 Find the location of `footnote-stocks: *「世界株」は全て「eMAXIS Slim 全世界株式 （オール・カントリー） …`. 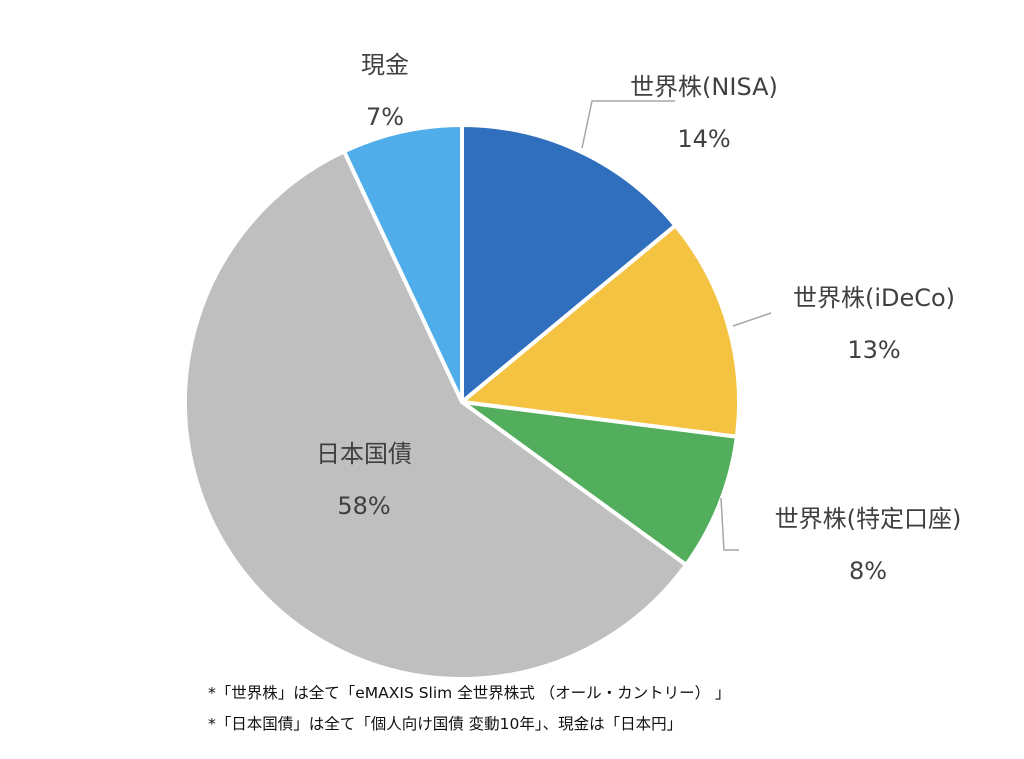

footnote-stocks: *「世界株」は全て「eMAXIS Slim 全世界株式 （オール・カントリー） … is located at coordinates (469, 693).